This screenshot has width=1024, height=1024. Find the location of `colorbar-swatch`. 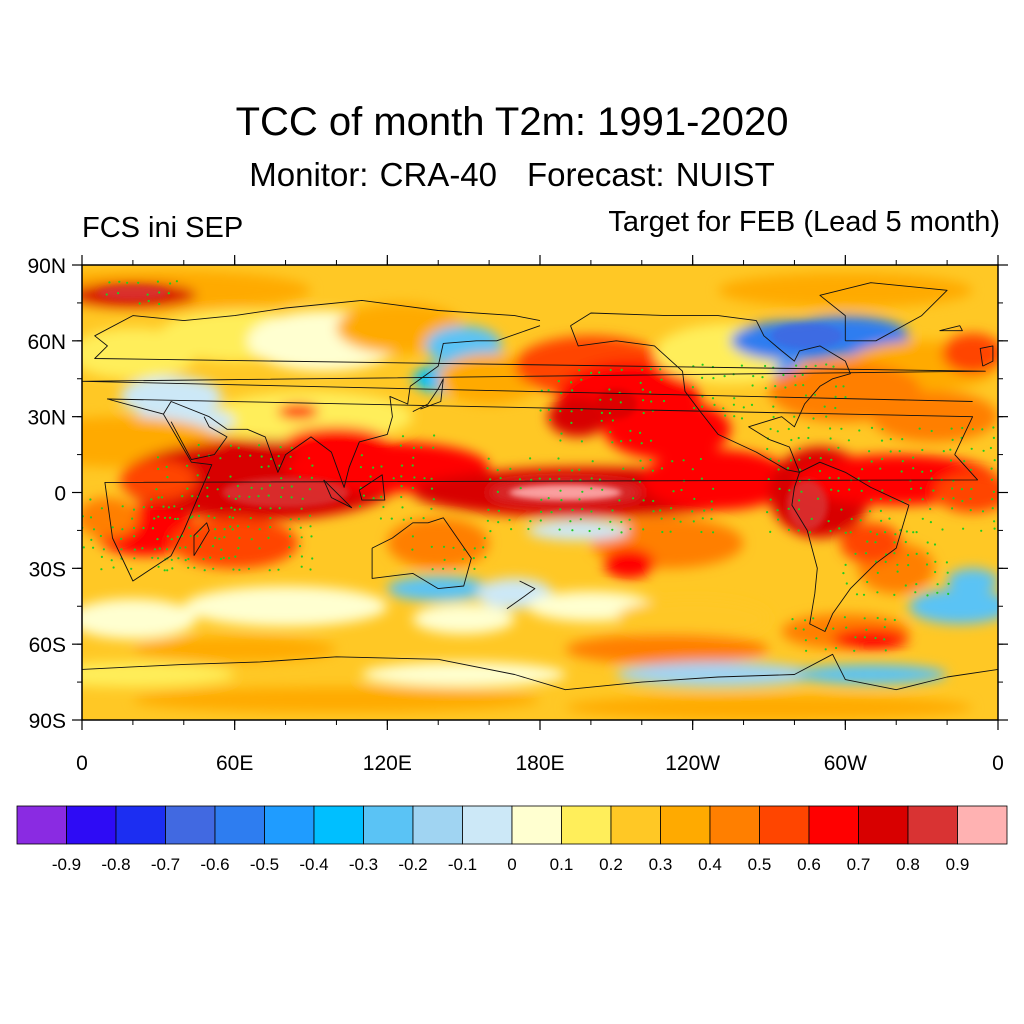

colorbar-swatch is located at coordinates (833, 825).